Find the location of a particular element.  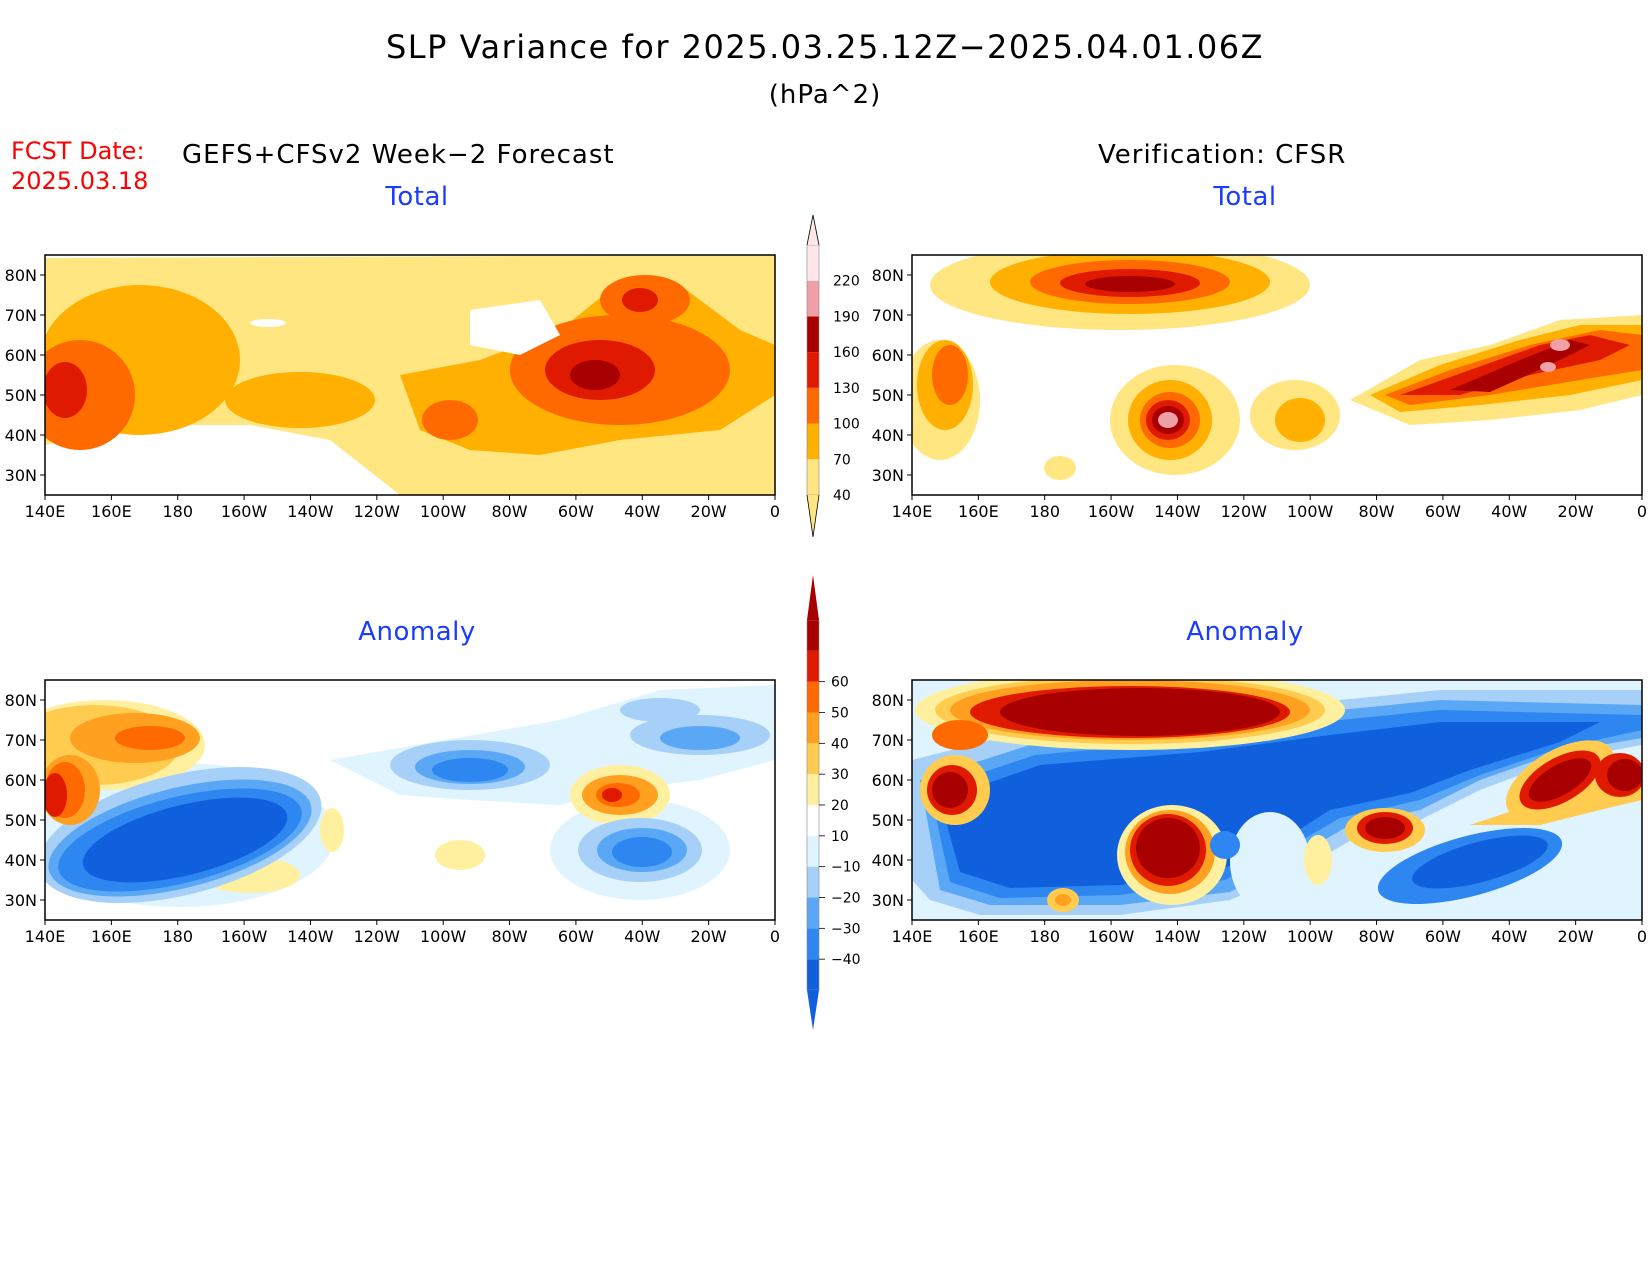

map-frame-fcst-anomaly is located at coordinates (410, 800).